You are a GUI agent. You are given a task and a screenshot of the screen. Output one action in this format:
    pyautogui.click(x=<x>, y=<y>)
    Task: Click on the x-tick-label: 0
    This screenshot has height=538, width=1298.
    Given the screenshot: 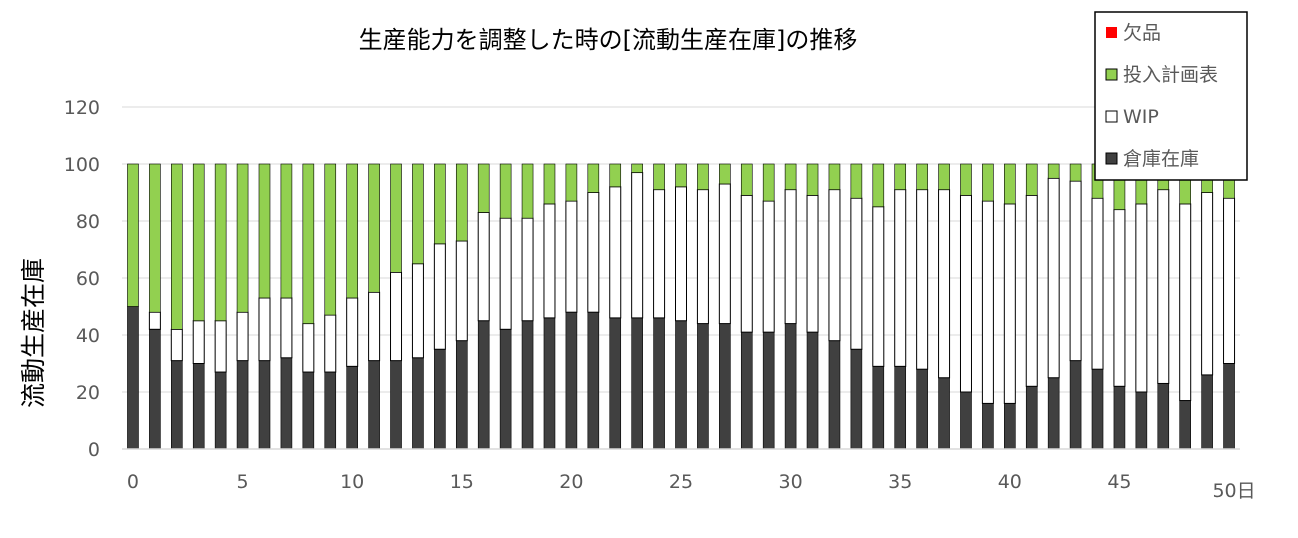 What is the action you would take?
    pyautogui.click(x=133, y=482)
    